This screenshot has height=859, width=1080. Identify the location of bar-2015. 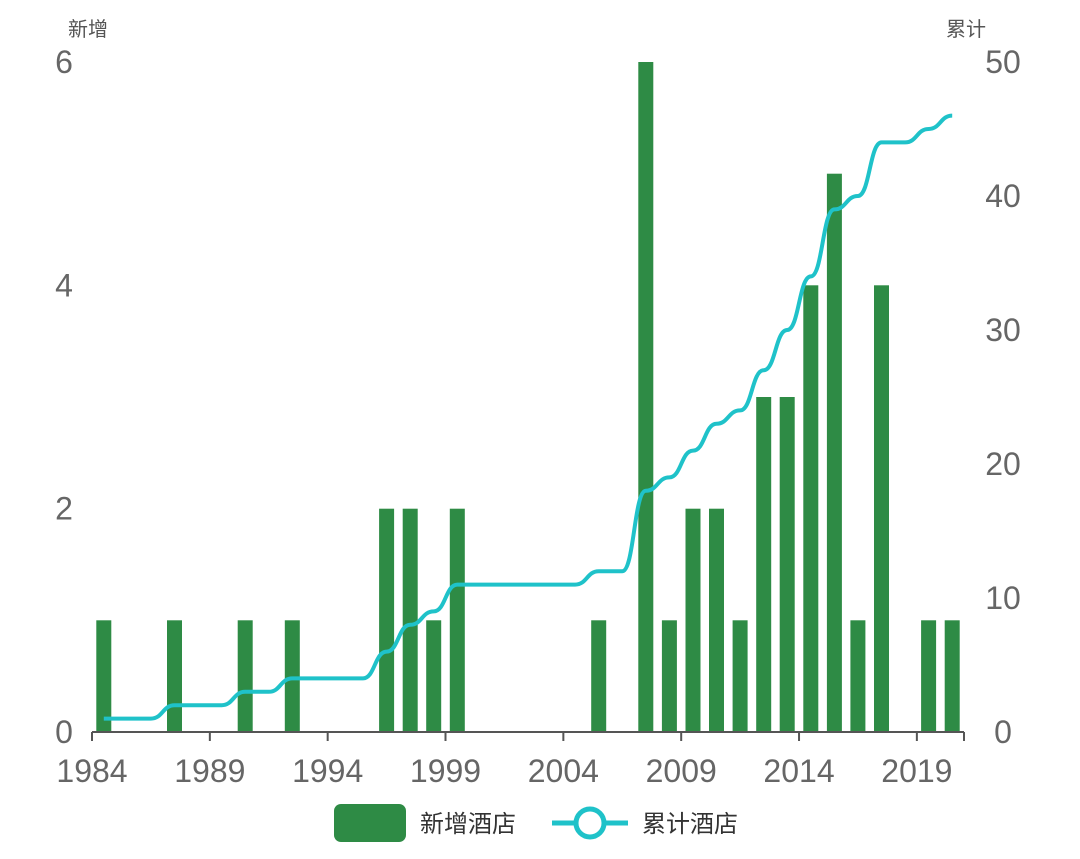
(834, 452).